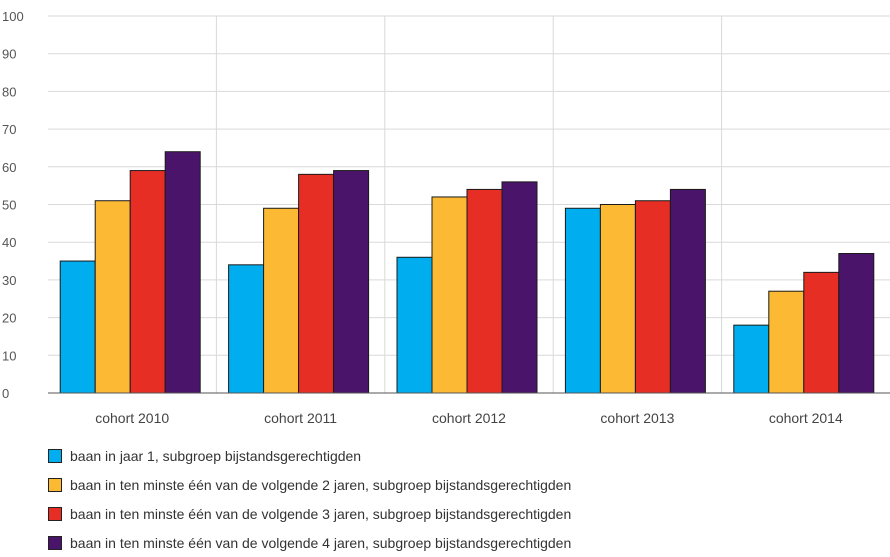 This screenshot has height=557, width=890. I want to click on y-tick-label: 50, so click(9, 205).